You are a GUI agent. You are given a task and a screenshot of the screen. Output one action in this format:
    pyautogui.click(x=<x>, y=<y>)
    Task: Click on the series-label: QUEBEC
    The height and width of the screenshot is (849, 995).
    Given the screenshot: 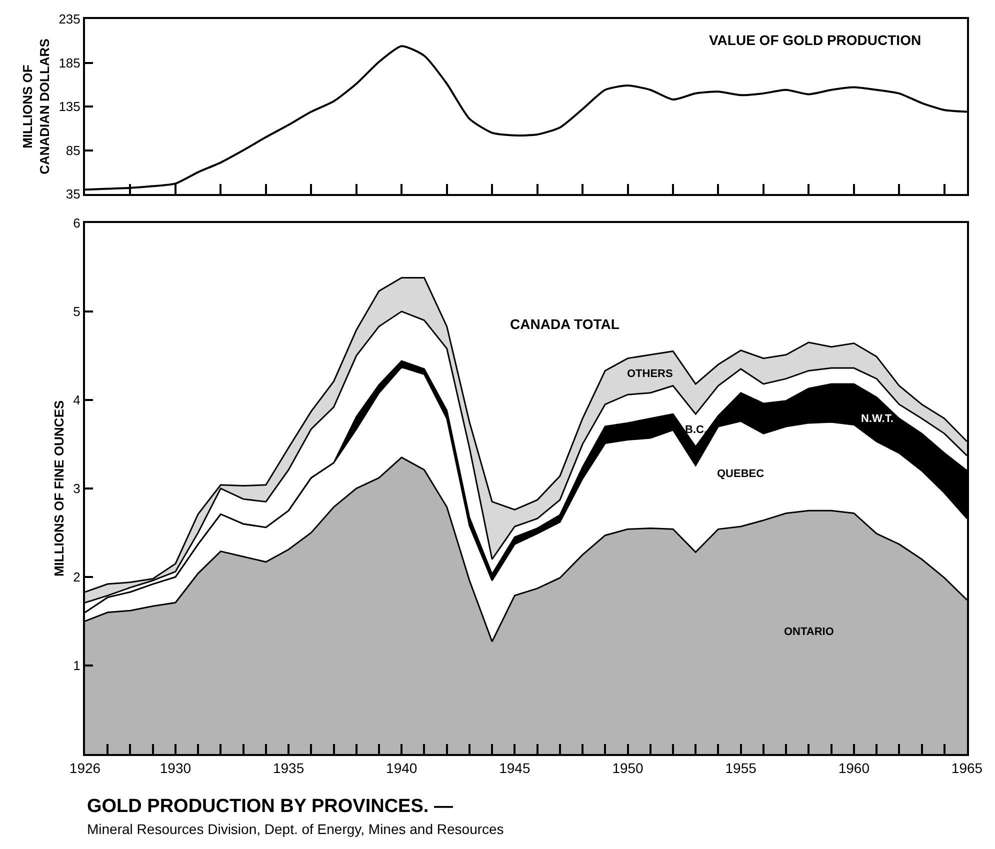 What is the action you would take?
    pyautogui.click(x=740, y=474)
    